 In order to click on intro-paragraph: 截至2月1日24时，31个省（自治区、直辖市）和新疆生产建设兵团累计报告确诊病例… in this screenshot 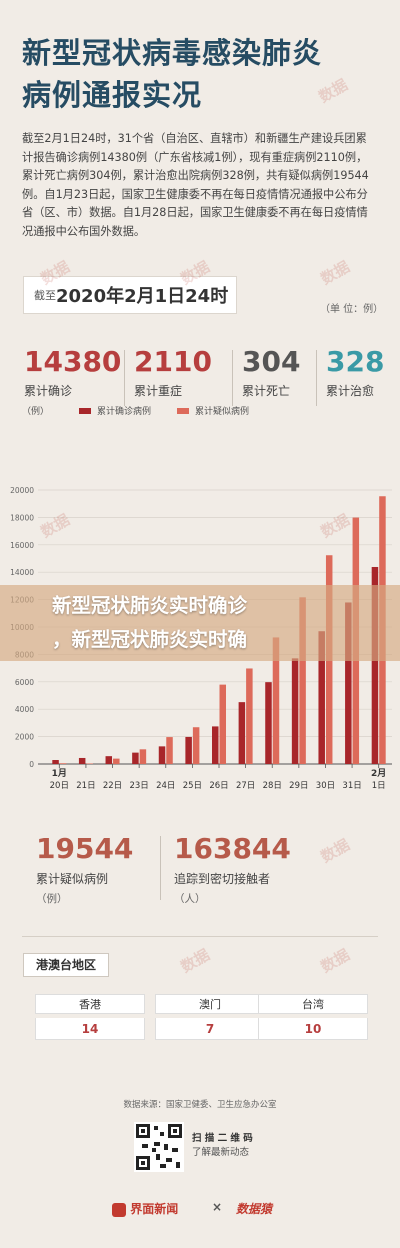, I will do `click(195, 185)`.